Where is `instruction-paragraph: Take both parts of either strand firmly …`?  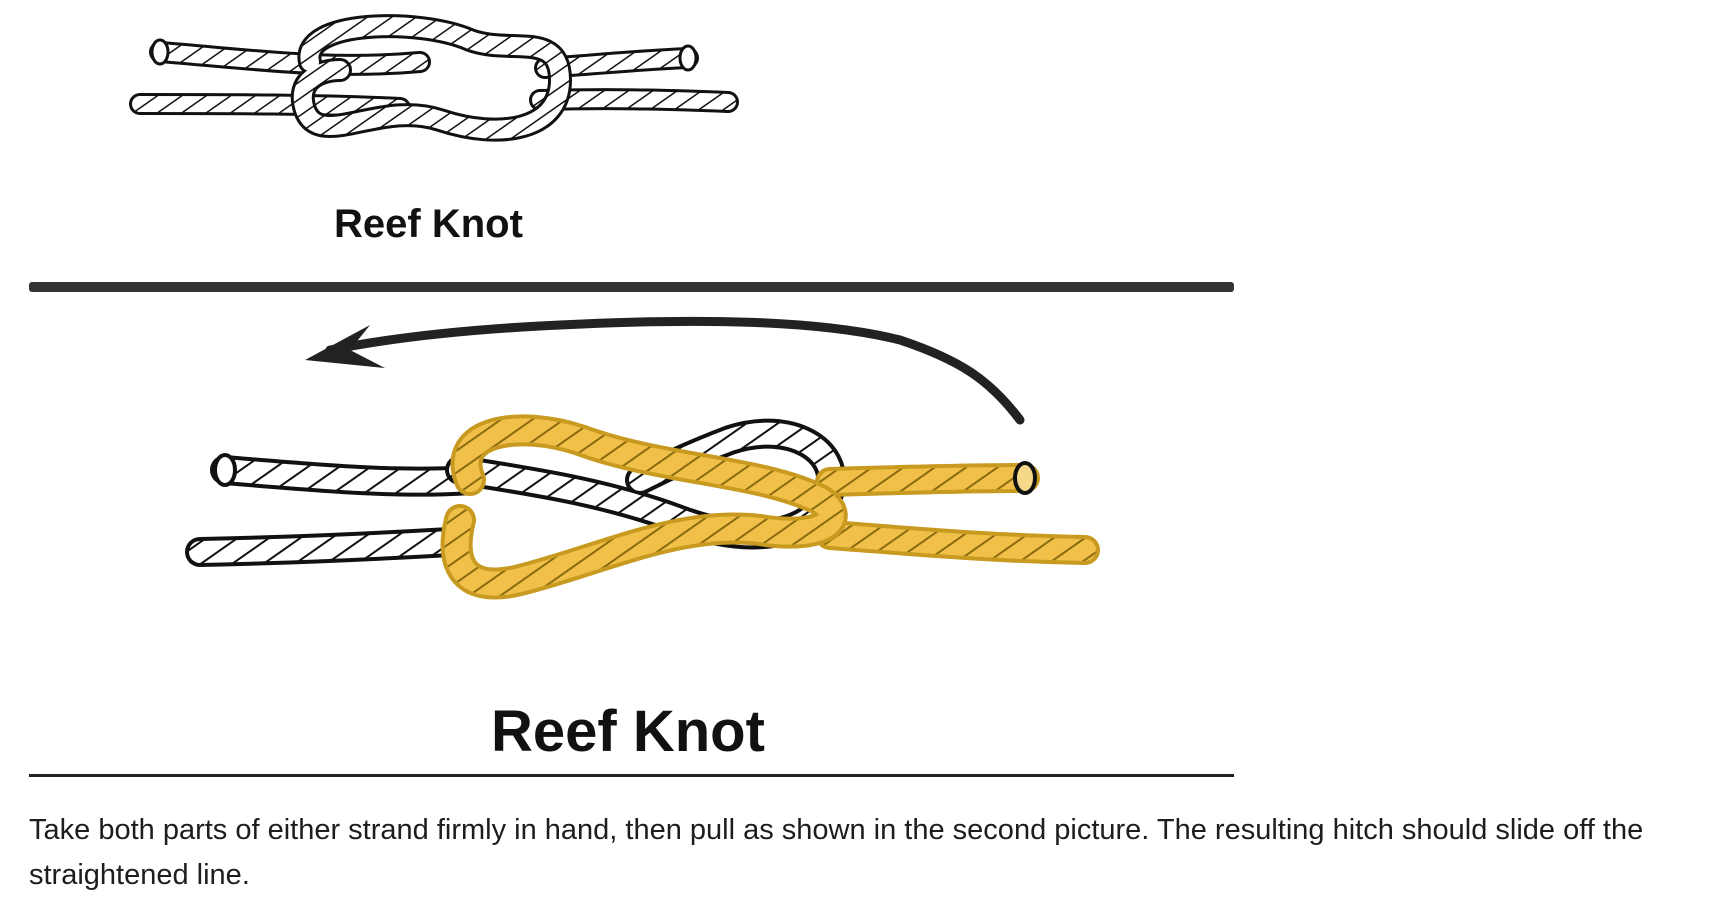
instruction-paragraph: Take both parts of either strand firmly … is located at coordinates (836, 852).